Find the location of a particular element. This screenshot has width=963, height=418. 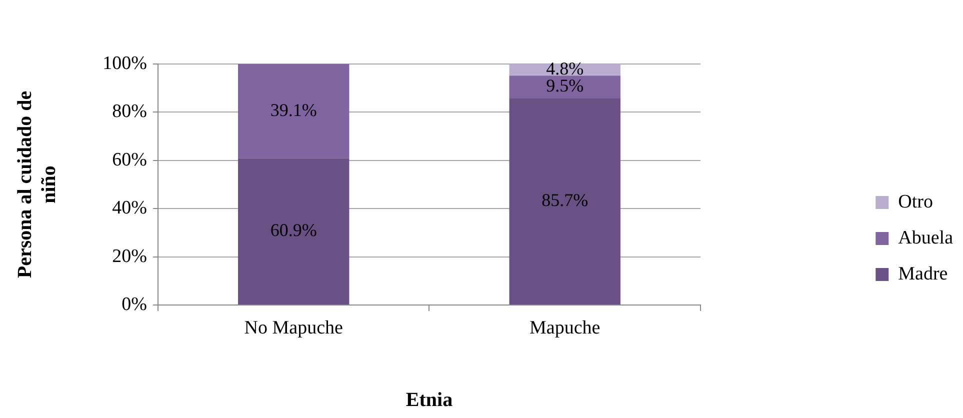

legend-label: Otro is located at coordinates (915, 201).